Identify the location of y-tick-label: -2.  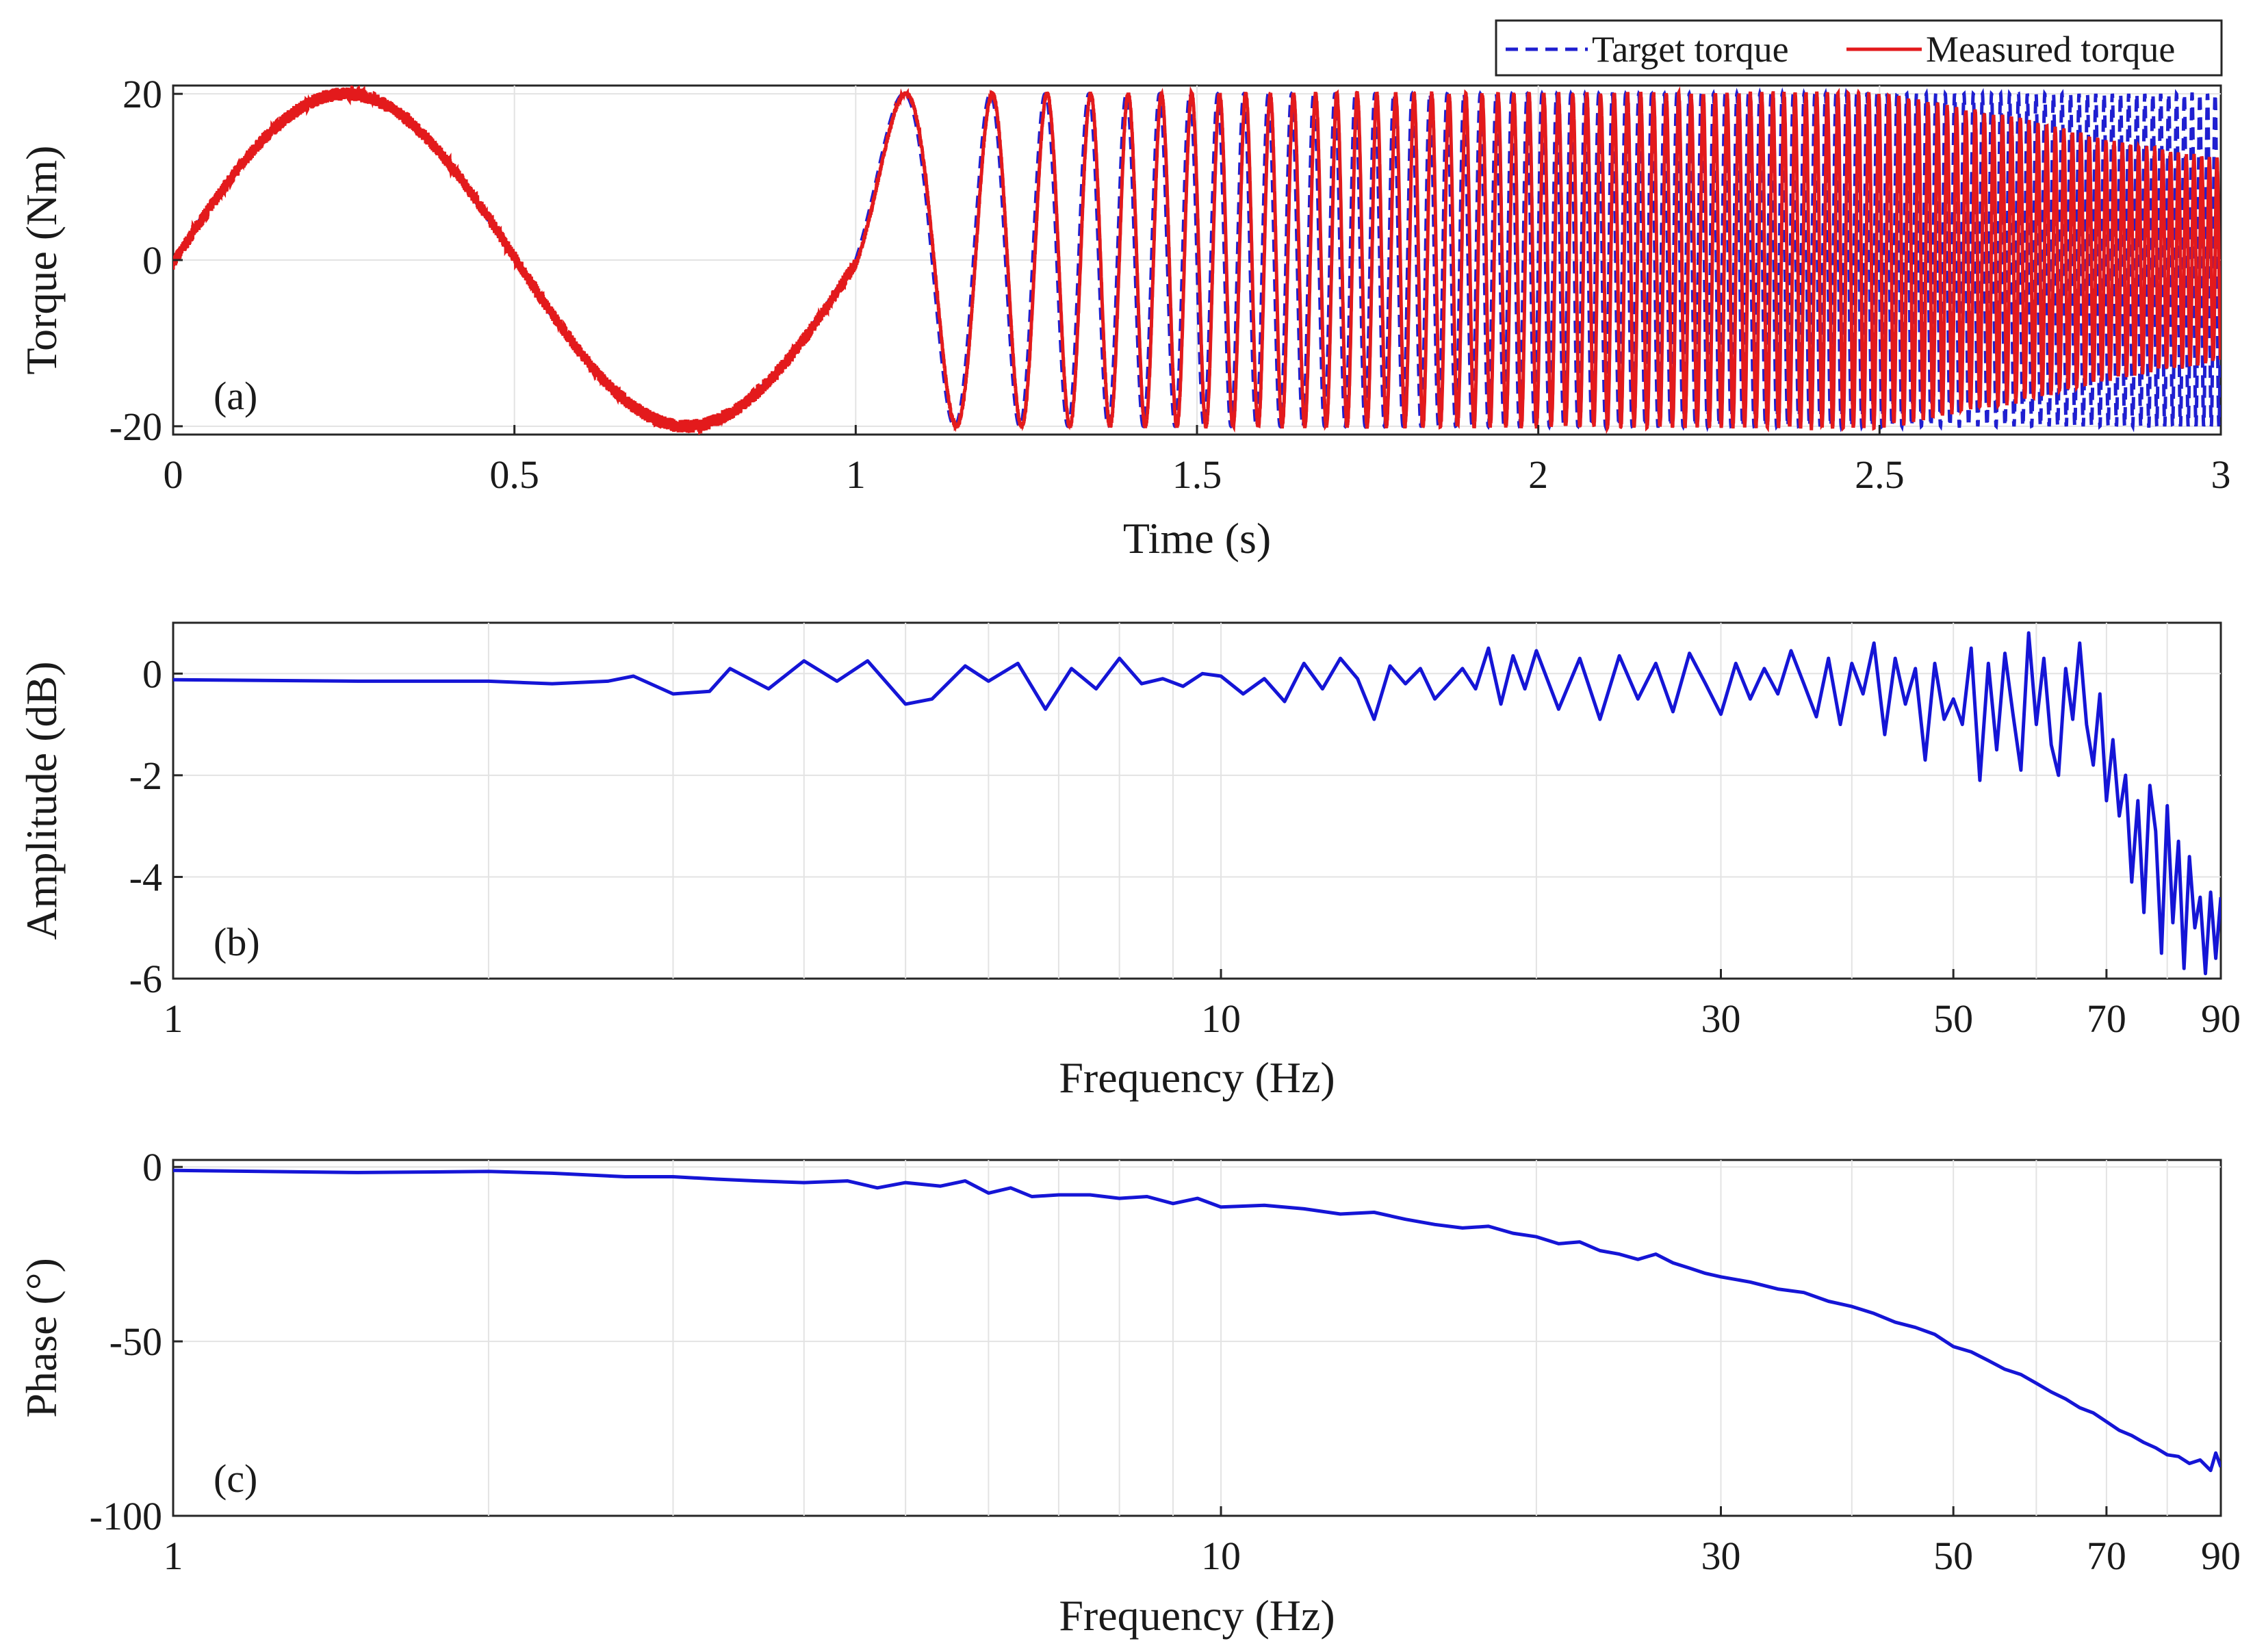
(145, 776).